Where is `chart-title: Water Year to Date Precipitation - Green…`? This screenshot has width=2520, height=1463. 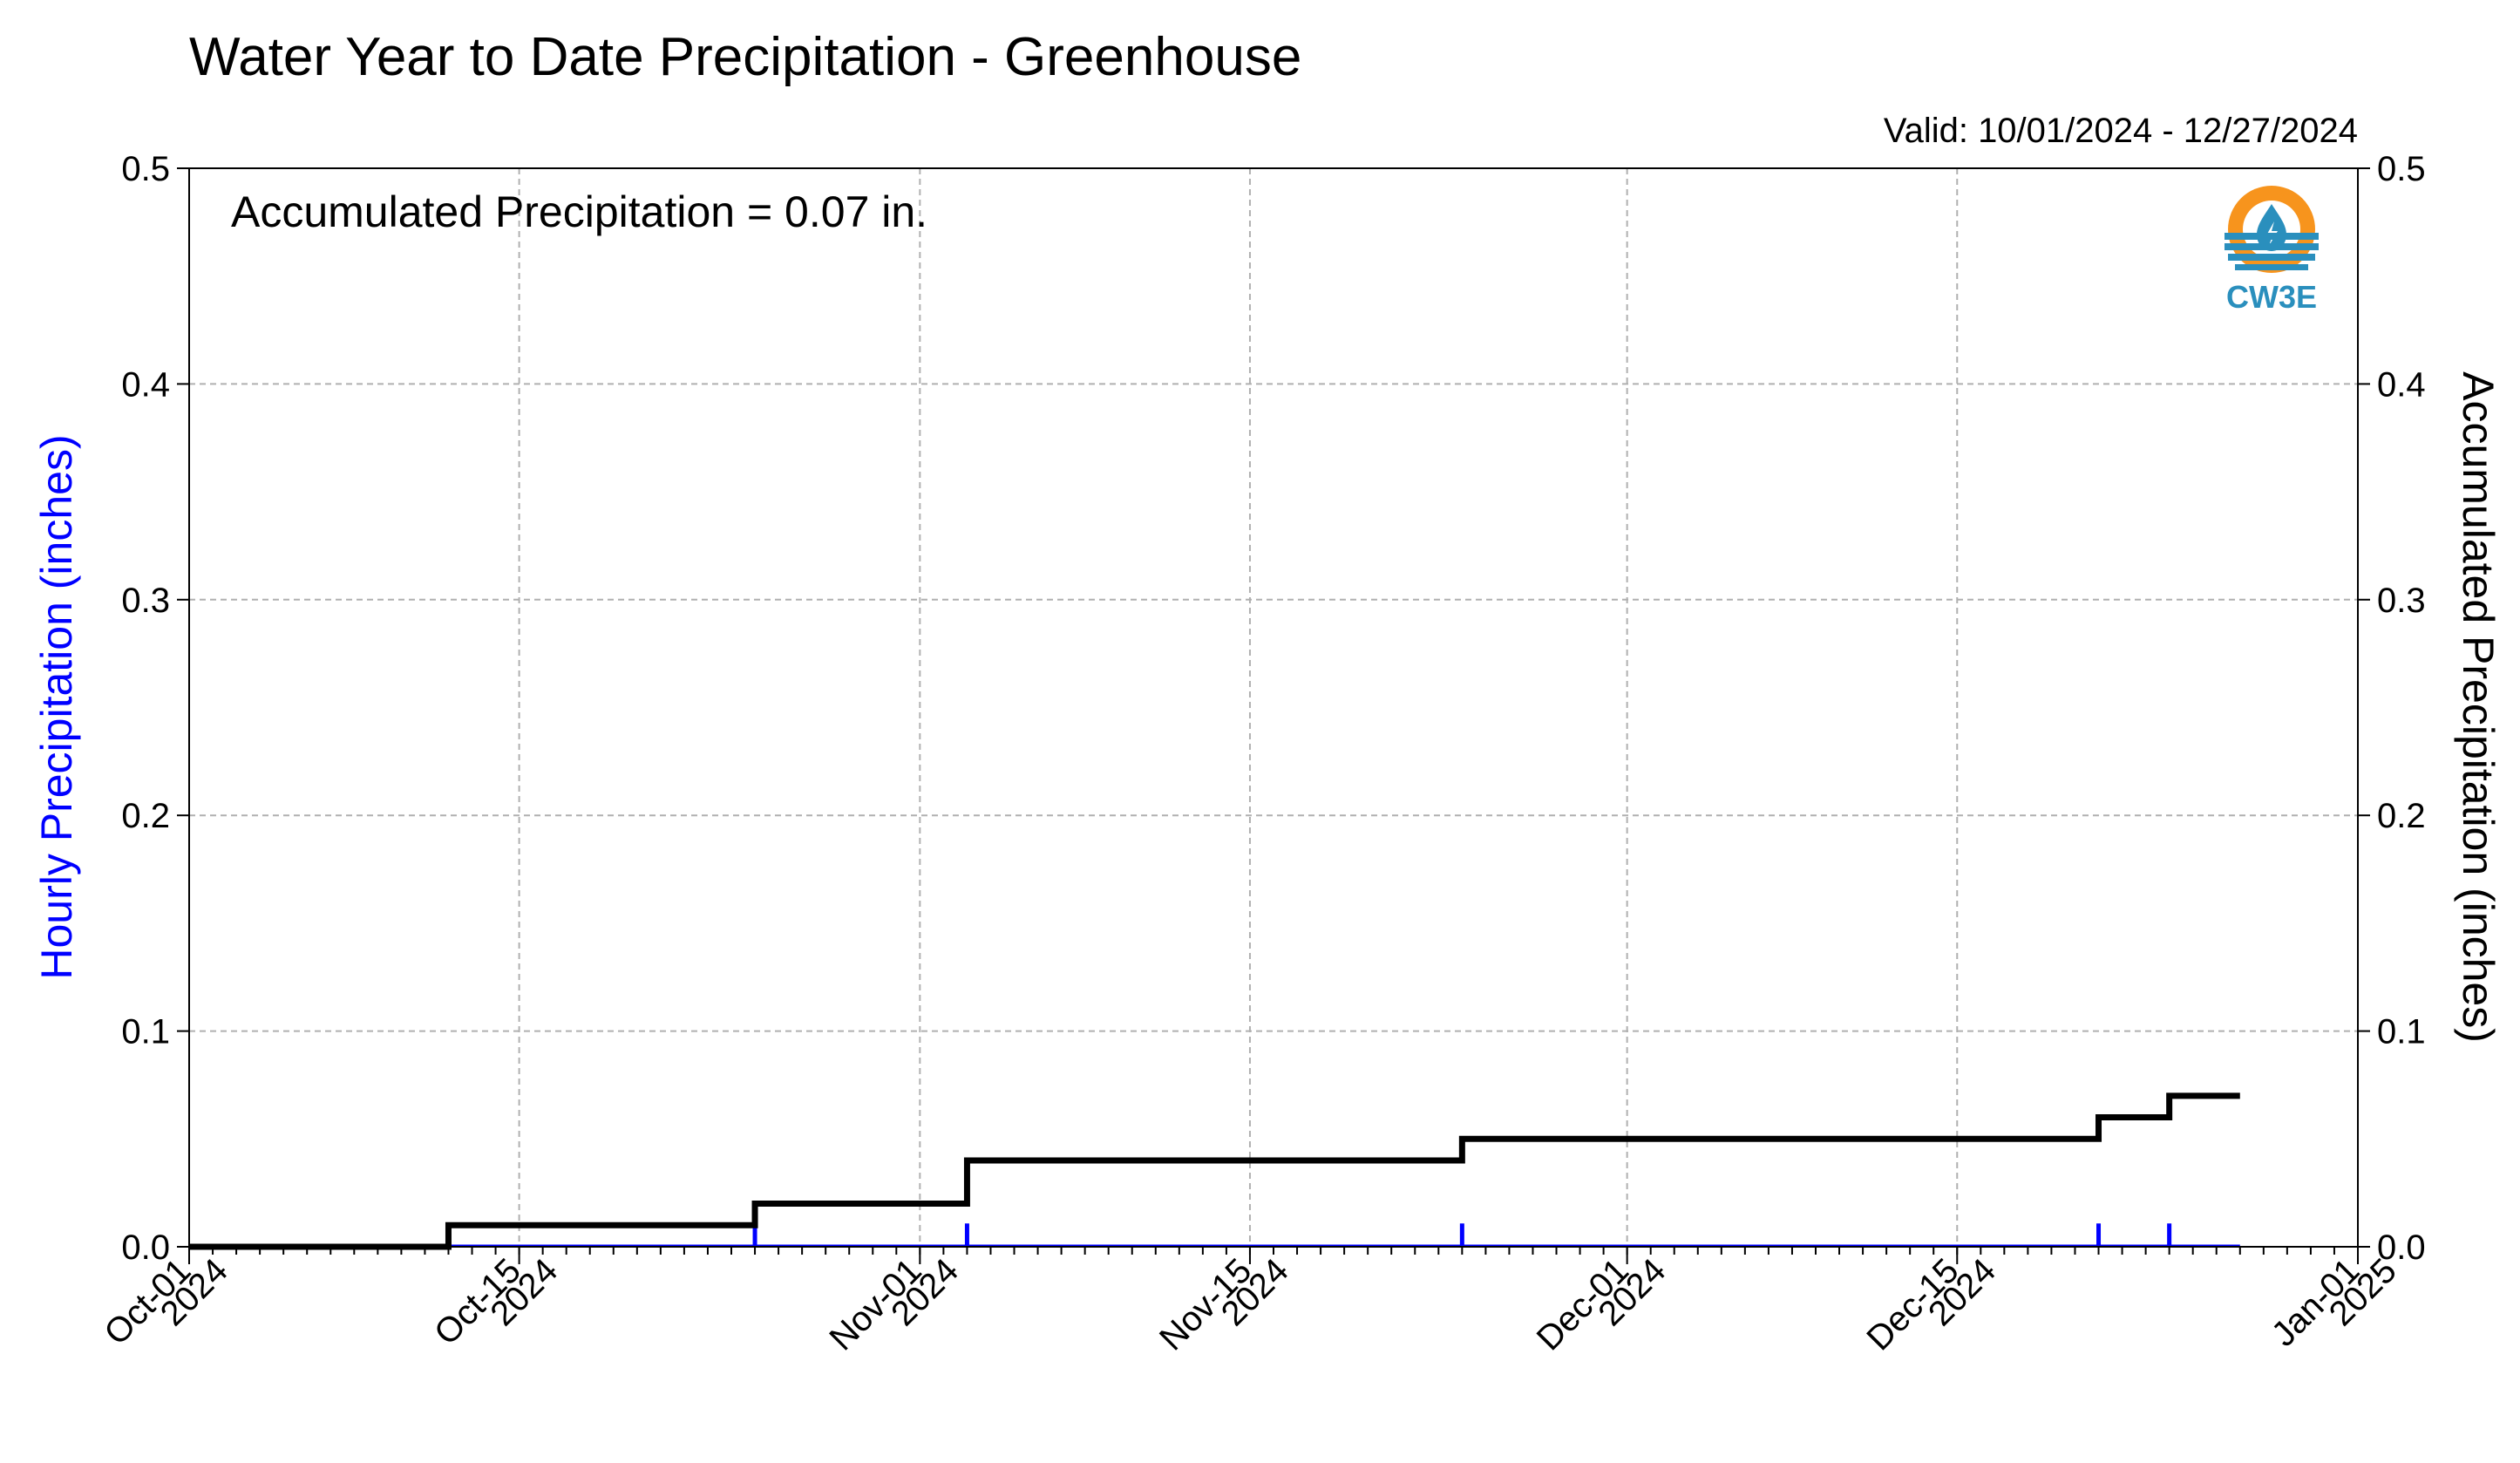
chart-title: Water Year to Date Precipitation - Green… is located at coordinates (745, 57).